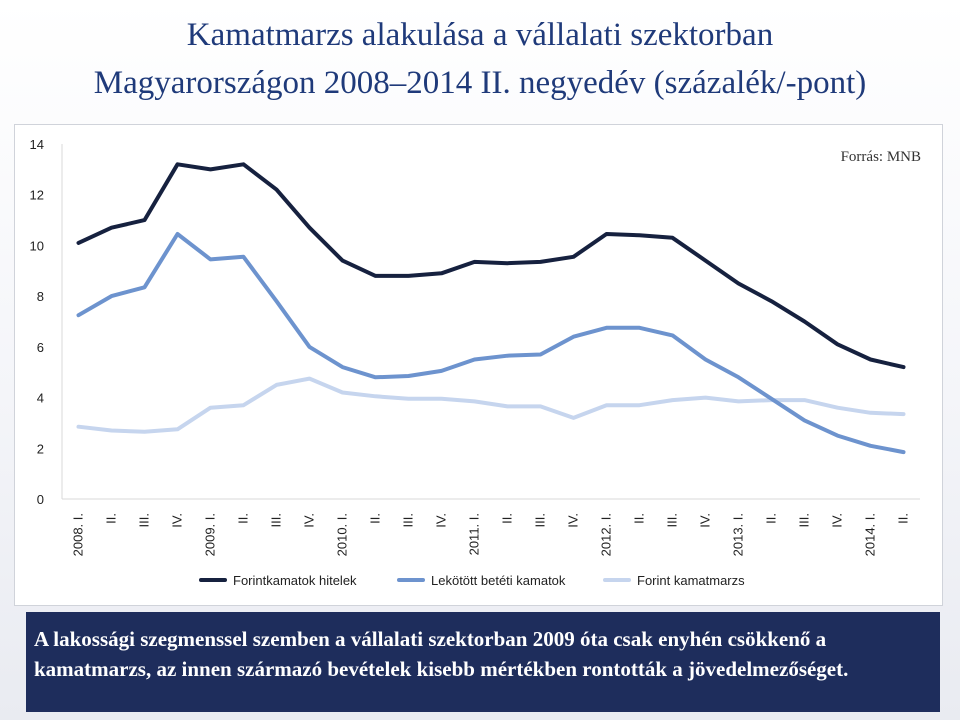 The height and width of the screenshot is (720, 960). Describe the element at coordinates (491, 405) in the screenshot. I see `series-line` at that location.